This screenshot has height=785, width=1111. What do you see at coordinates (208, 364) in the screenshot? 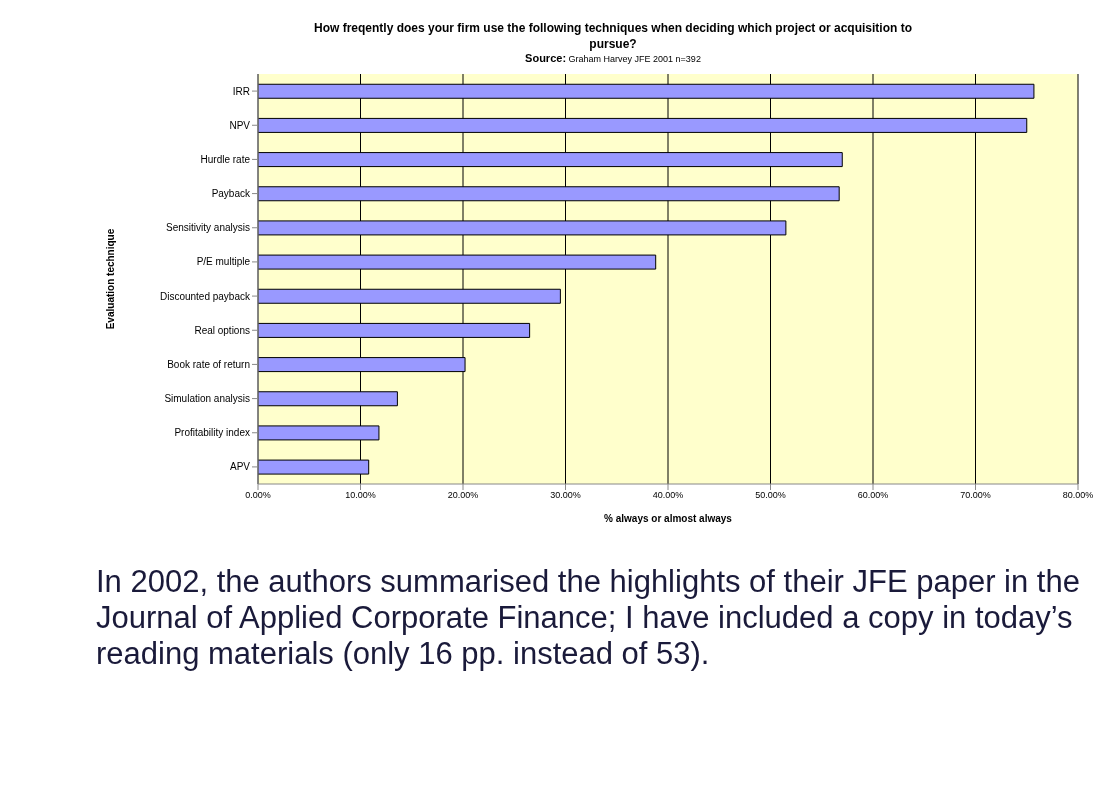
I see `y-tick-label: Book rate of return` at bounding box center [208, 364].